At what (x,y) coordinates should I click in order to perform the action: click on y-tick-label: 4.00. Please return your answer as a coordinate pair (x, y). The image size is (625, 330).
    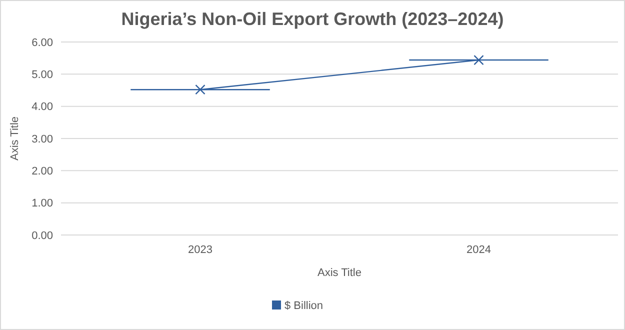
    Looking at the image, I should click on (42, 107).